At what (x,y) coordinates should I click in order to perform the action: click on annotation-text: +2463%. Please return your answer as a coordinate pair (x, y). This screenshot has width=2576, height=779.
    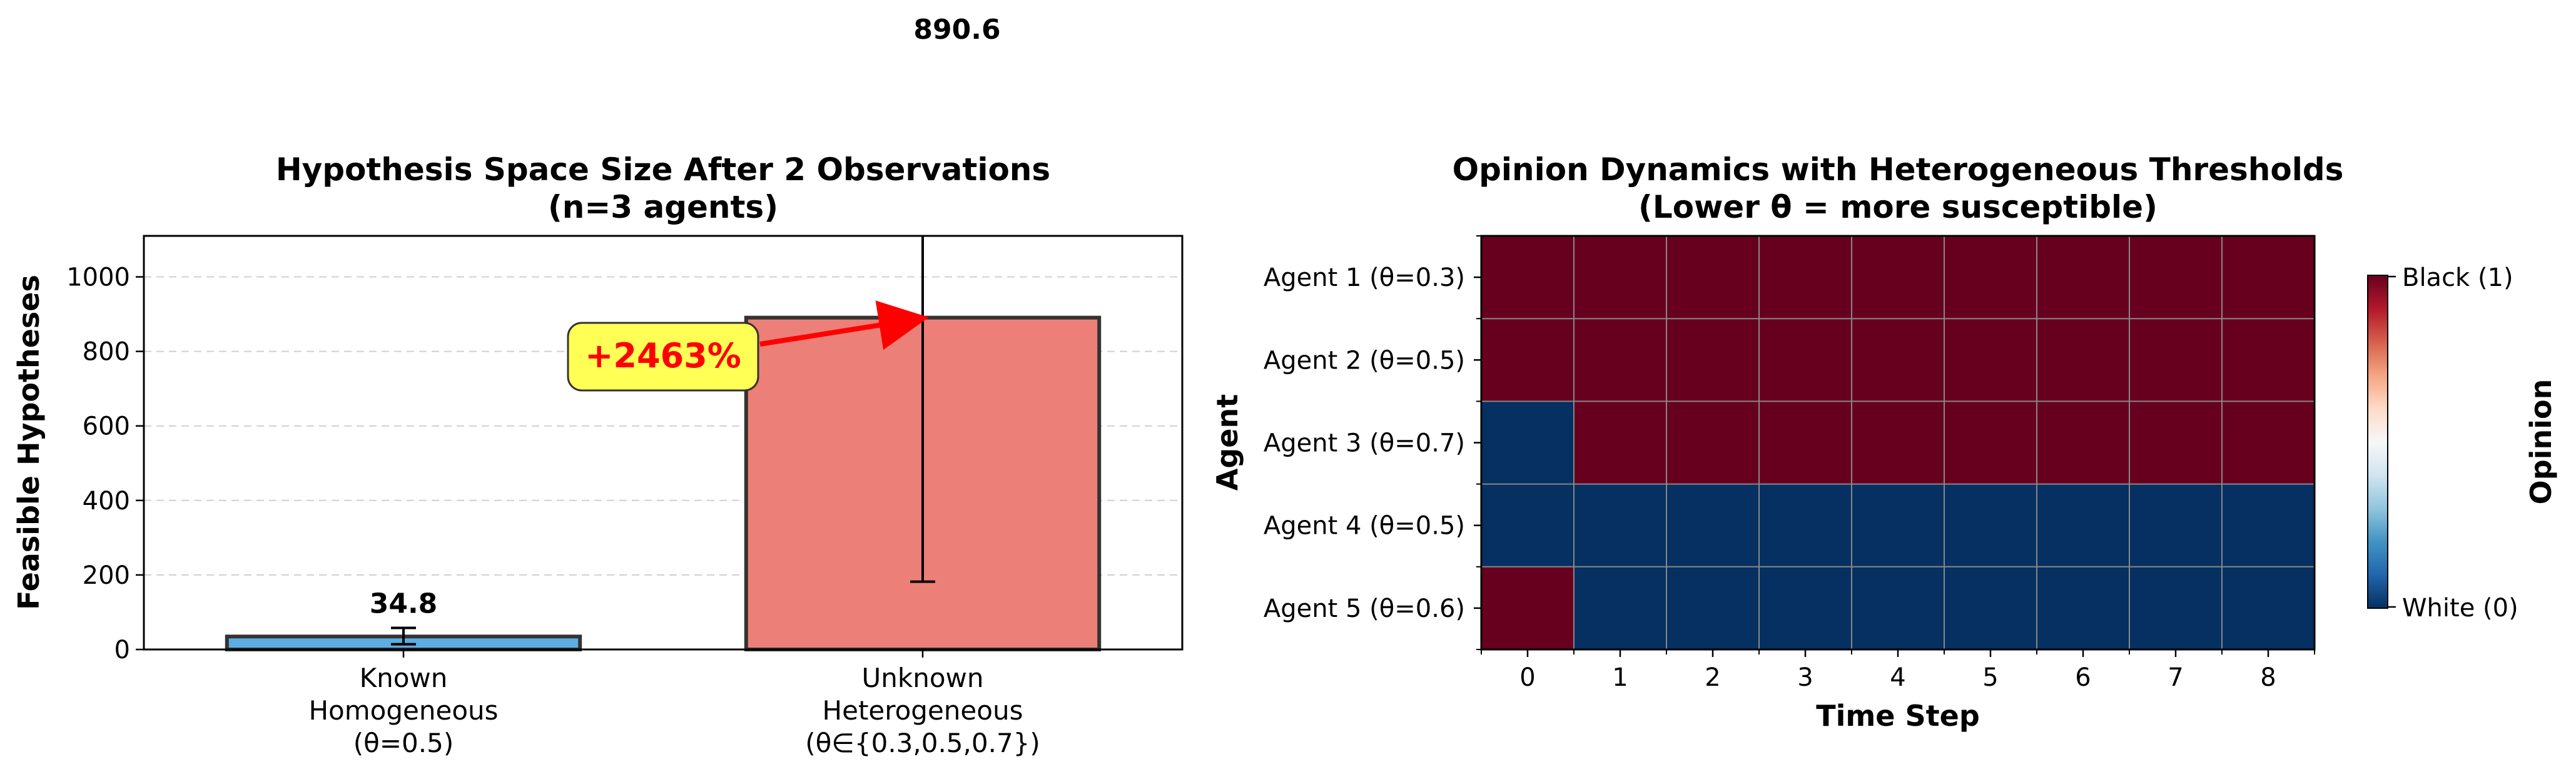
    Looking at the image, I should click on (663, 355).